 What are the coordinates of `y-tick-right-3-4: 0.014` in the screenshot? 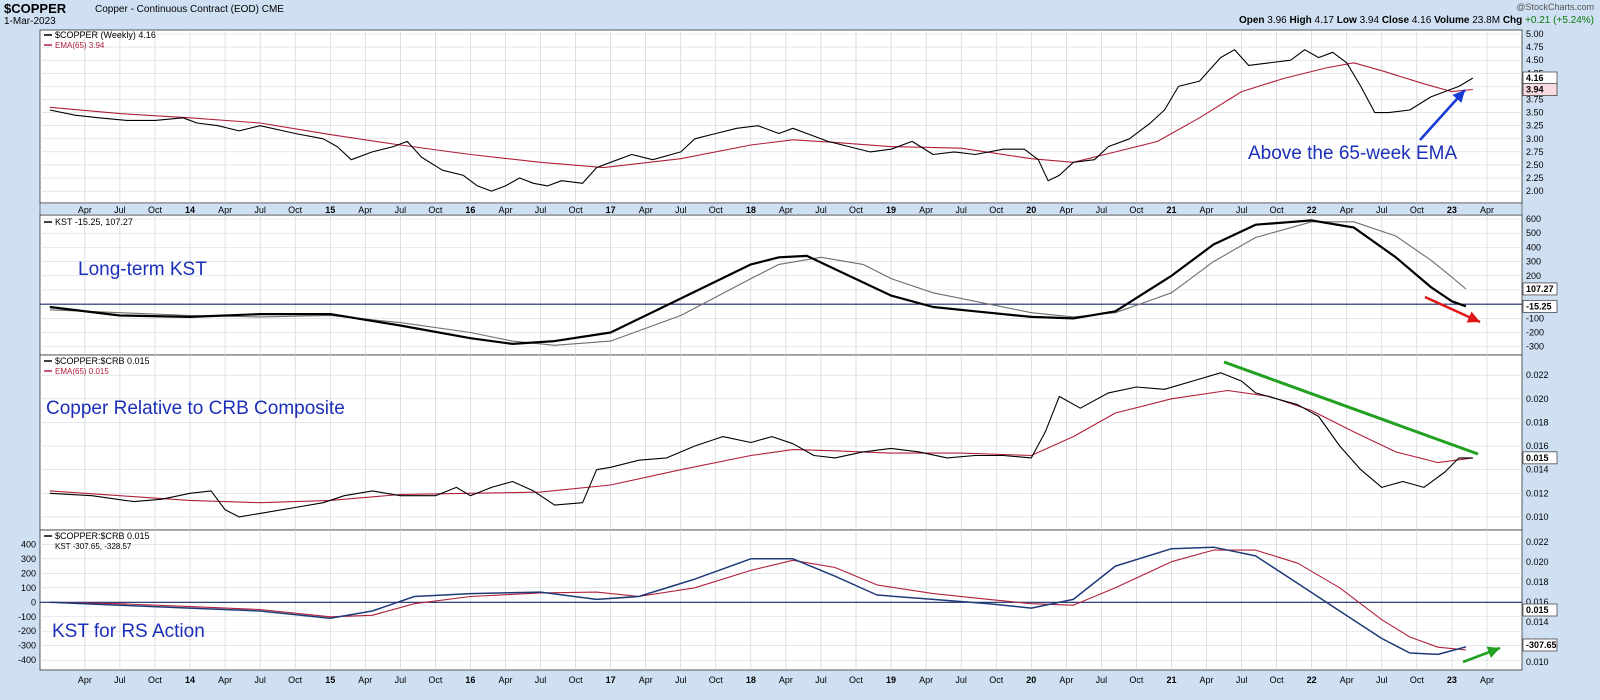 It's located at (1537, 622).